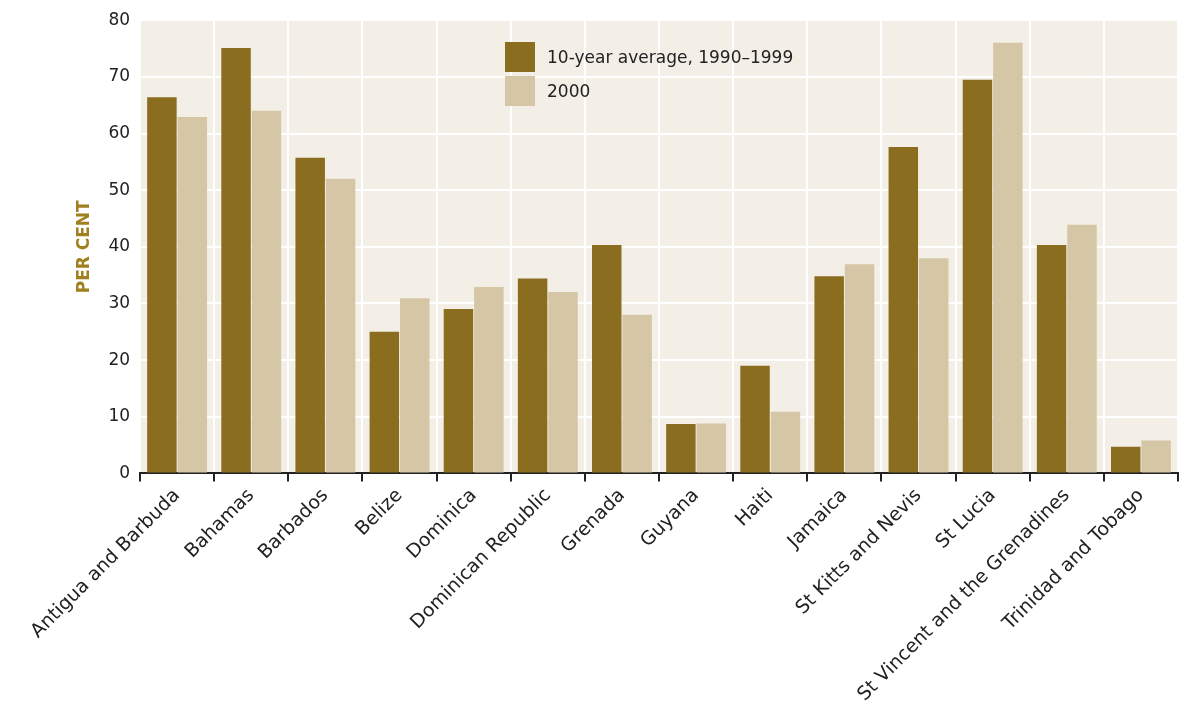 The height and width of the screenshot is (709, 1182). I want to click on y-tick-label: 20, so click(119, 358).